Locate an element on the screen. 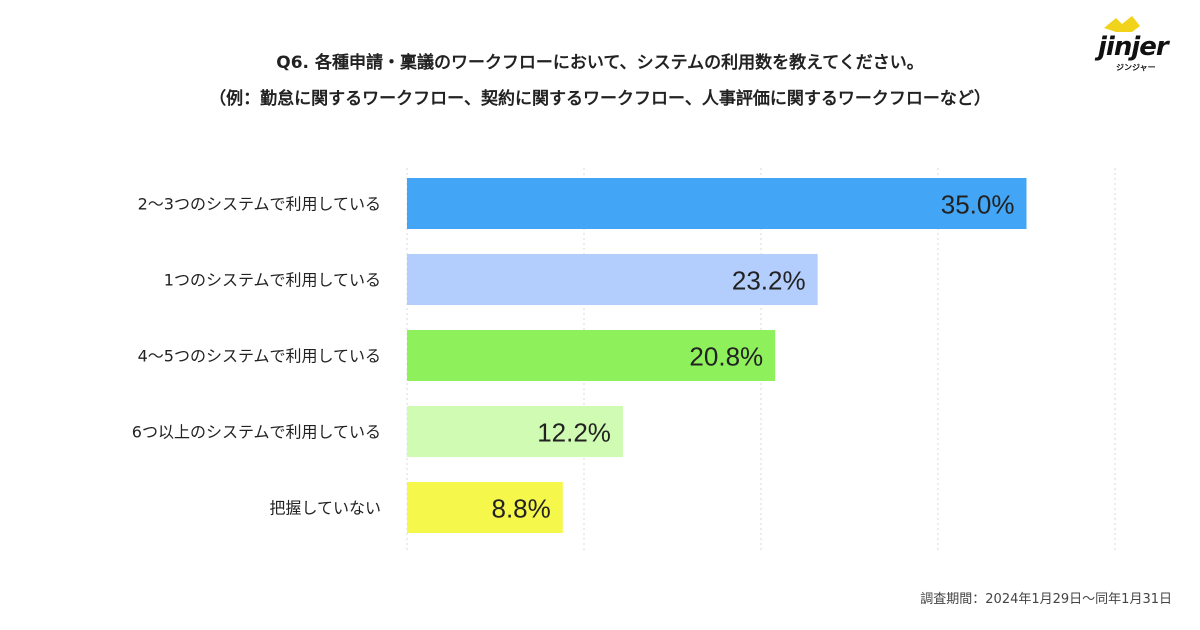 This screenshot has height=630, width=1200. logo-sub: ジンジャー is located at coordinates (1136, 67).